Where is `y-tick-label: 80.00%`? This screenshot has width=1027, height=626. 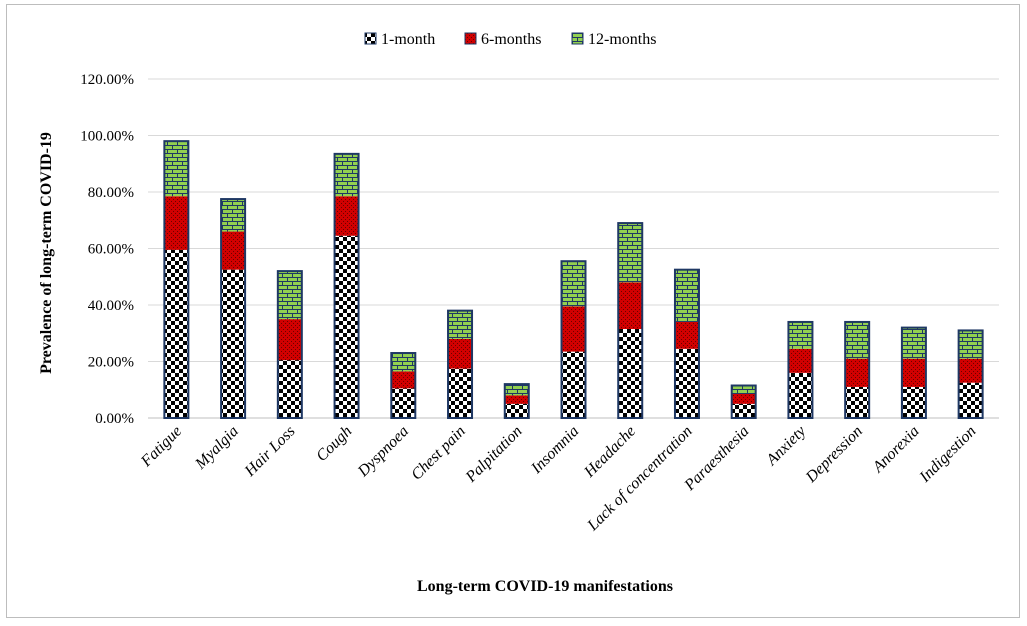 y-tick-label: 80.00% is located at coordinates (111, 193).